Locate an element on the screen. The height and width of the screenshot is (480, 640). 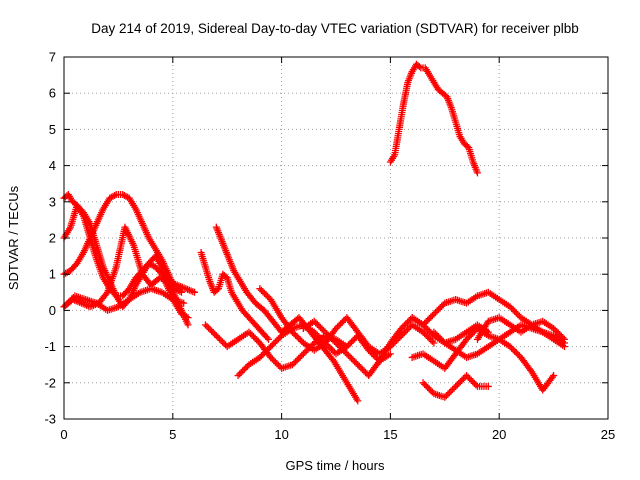
series-track-c is located at coordinates (123, 243).